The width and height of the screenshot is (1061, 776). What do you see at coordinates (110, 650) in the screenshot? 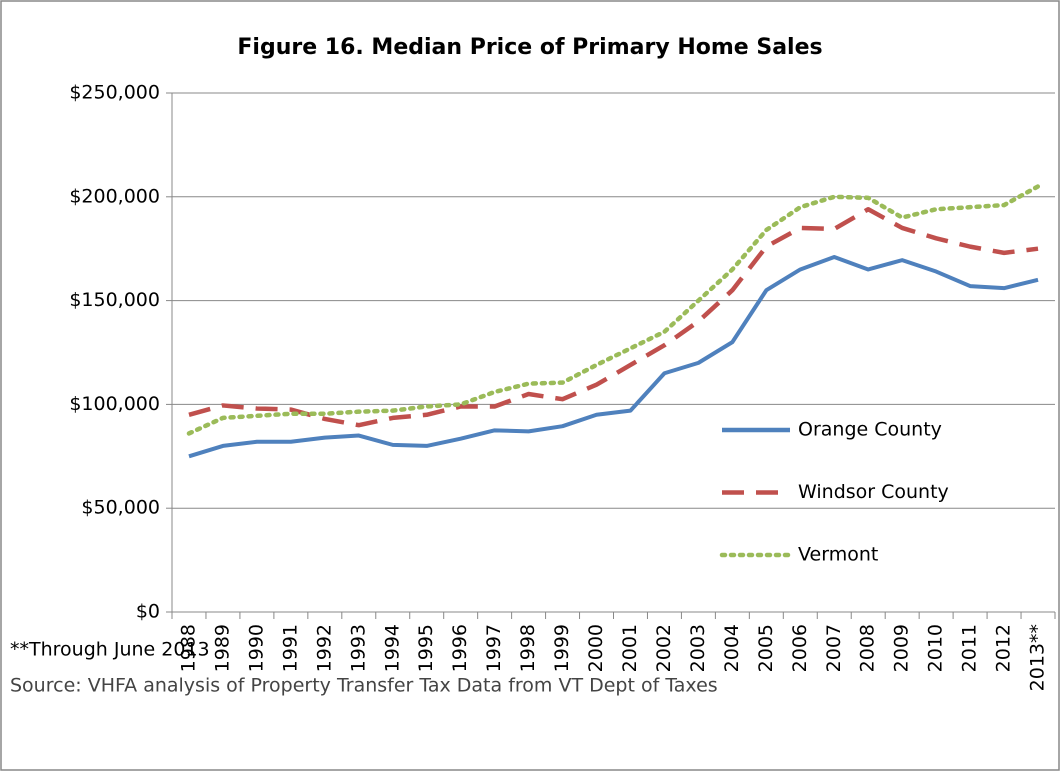
I see `footnote: **Through June 2013` at bounding box center [110, 650].